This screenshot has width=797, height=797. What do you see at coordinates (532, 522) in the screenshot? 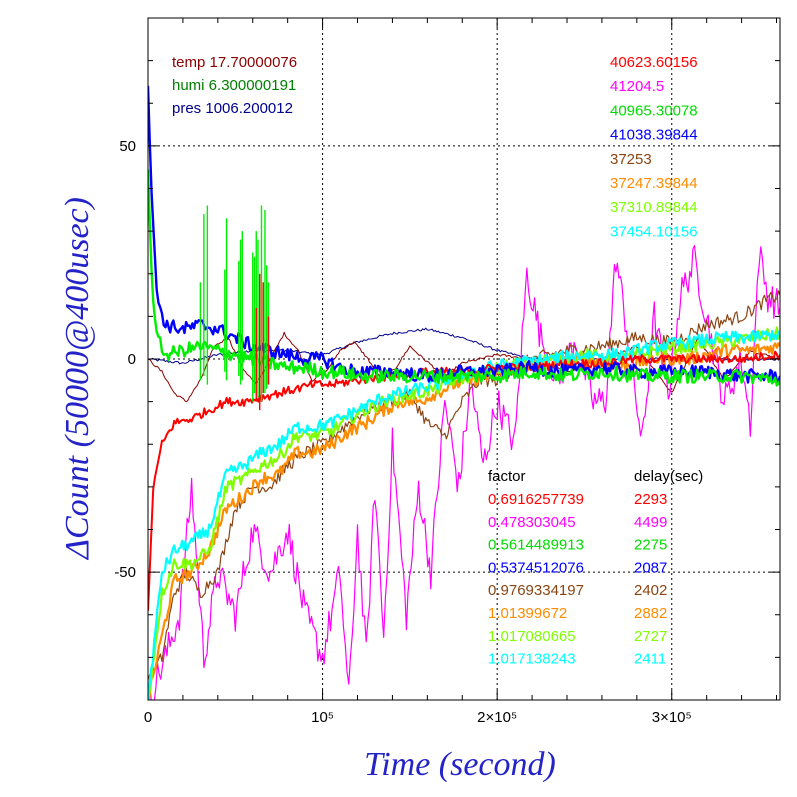
I see `factor-value: 0.478303045` at bounding box center [532, 522].